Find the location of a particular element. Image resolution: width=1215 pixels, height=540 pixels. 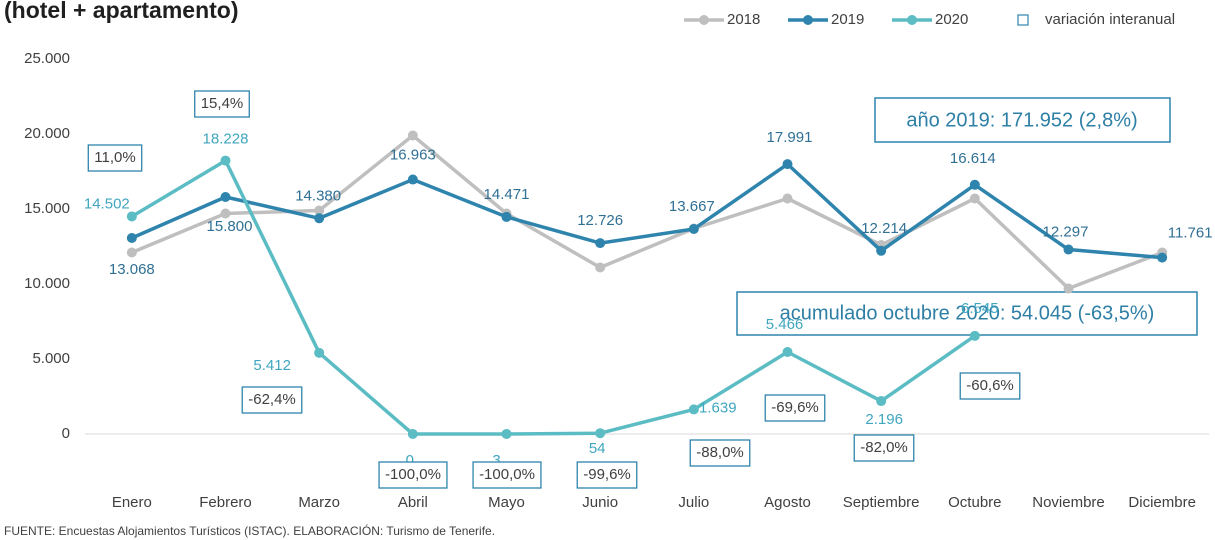

data-label: 12.214 is located at coordinates (884, 228).